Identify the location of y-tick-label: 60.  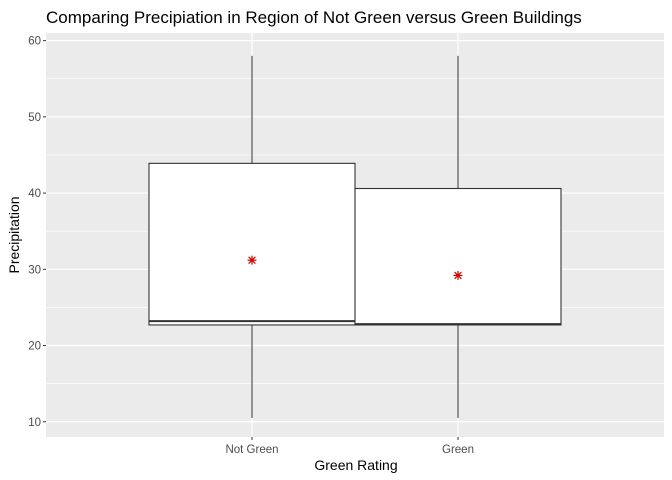
(34, 42).